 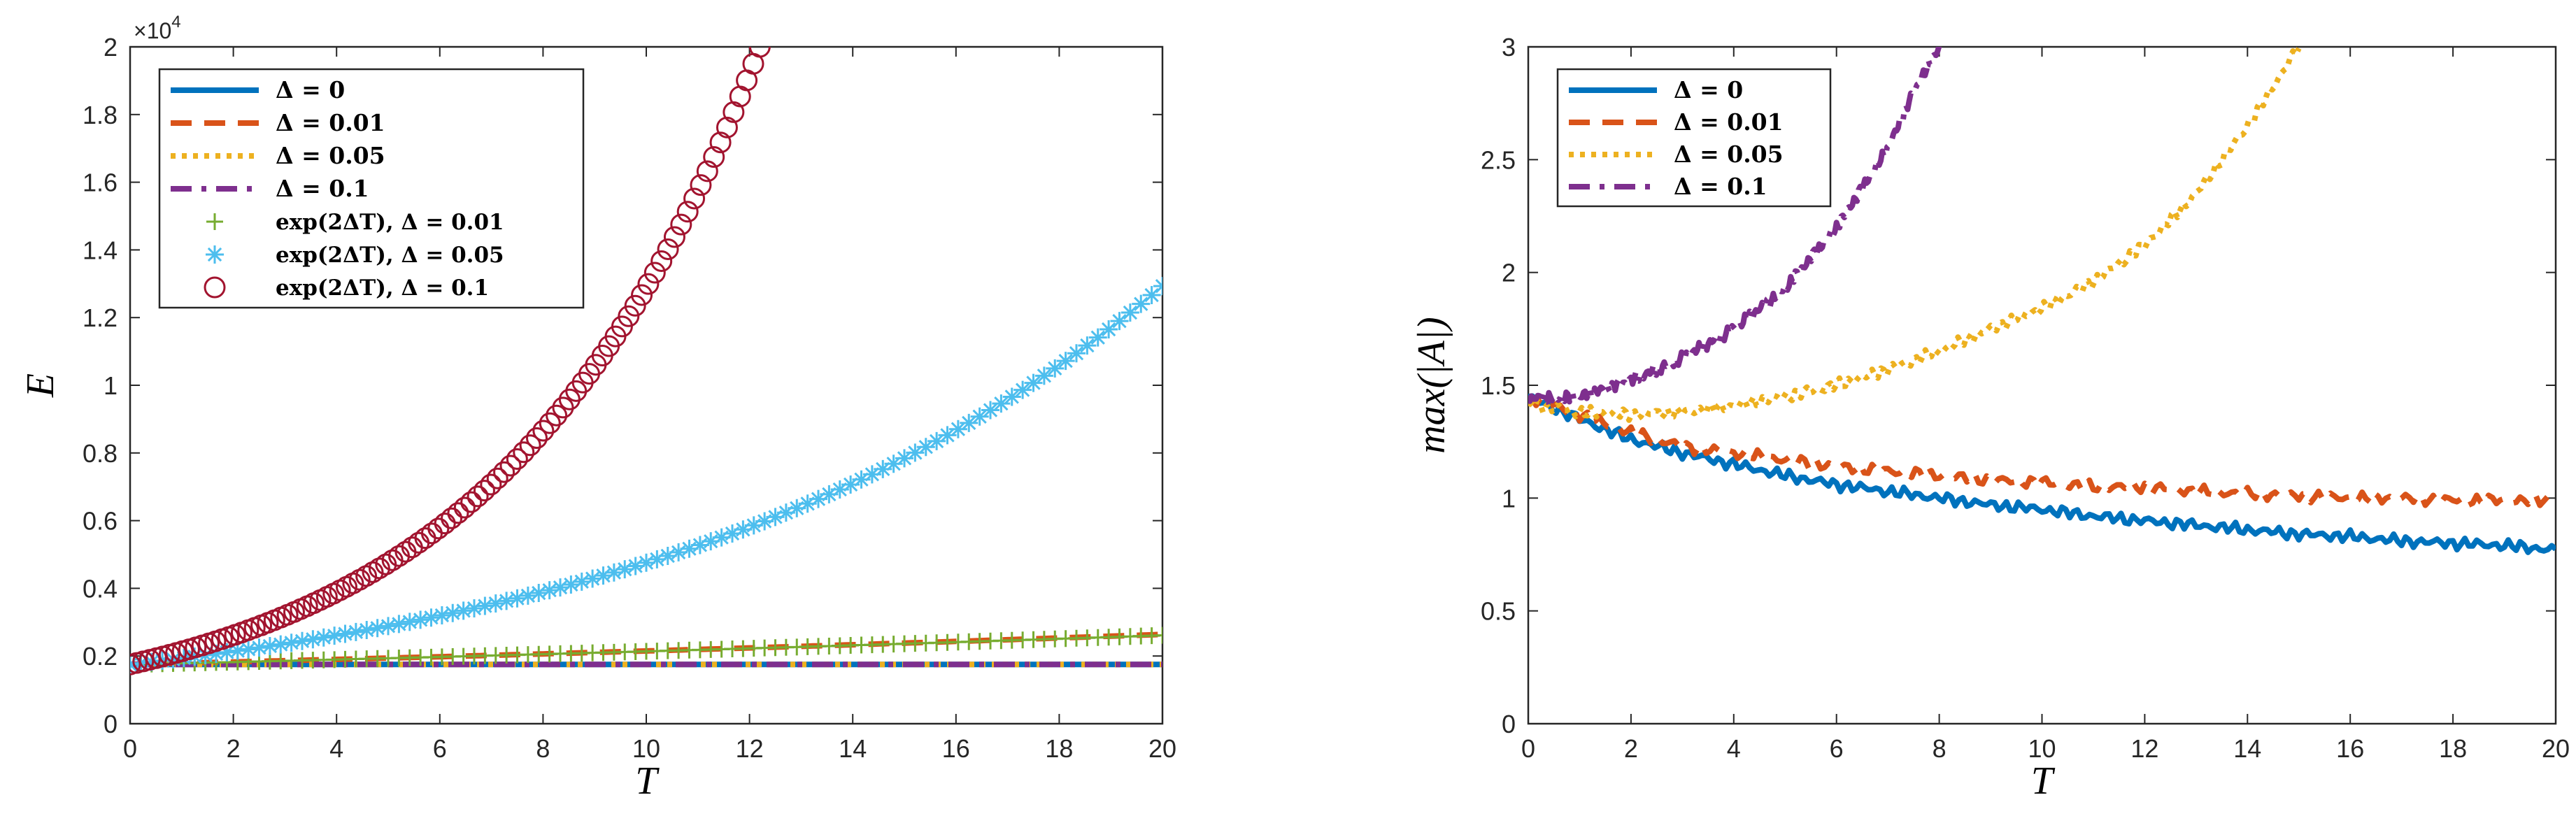 I want to click on y-tick-label: 0, so click(x=1509, y=724).